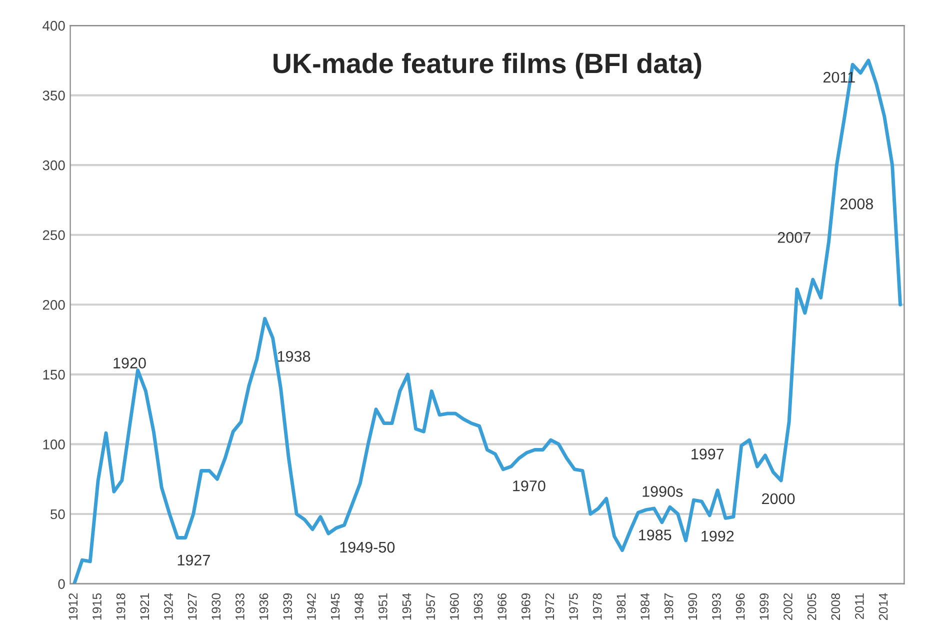 The width and height of the screenshot is (937, 638). What do you see at coordinates (454, 606) in the screenshot?
I see `x-tick-label: 1960` at bounding box center [454, 606].